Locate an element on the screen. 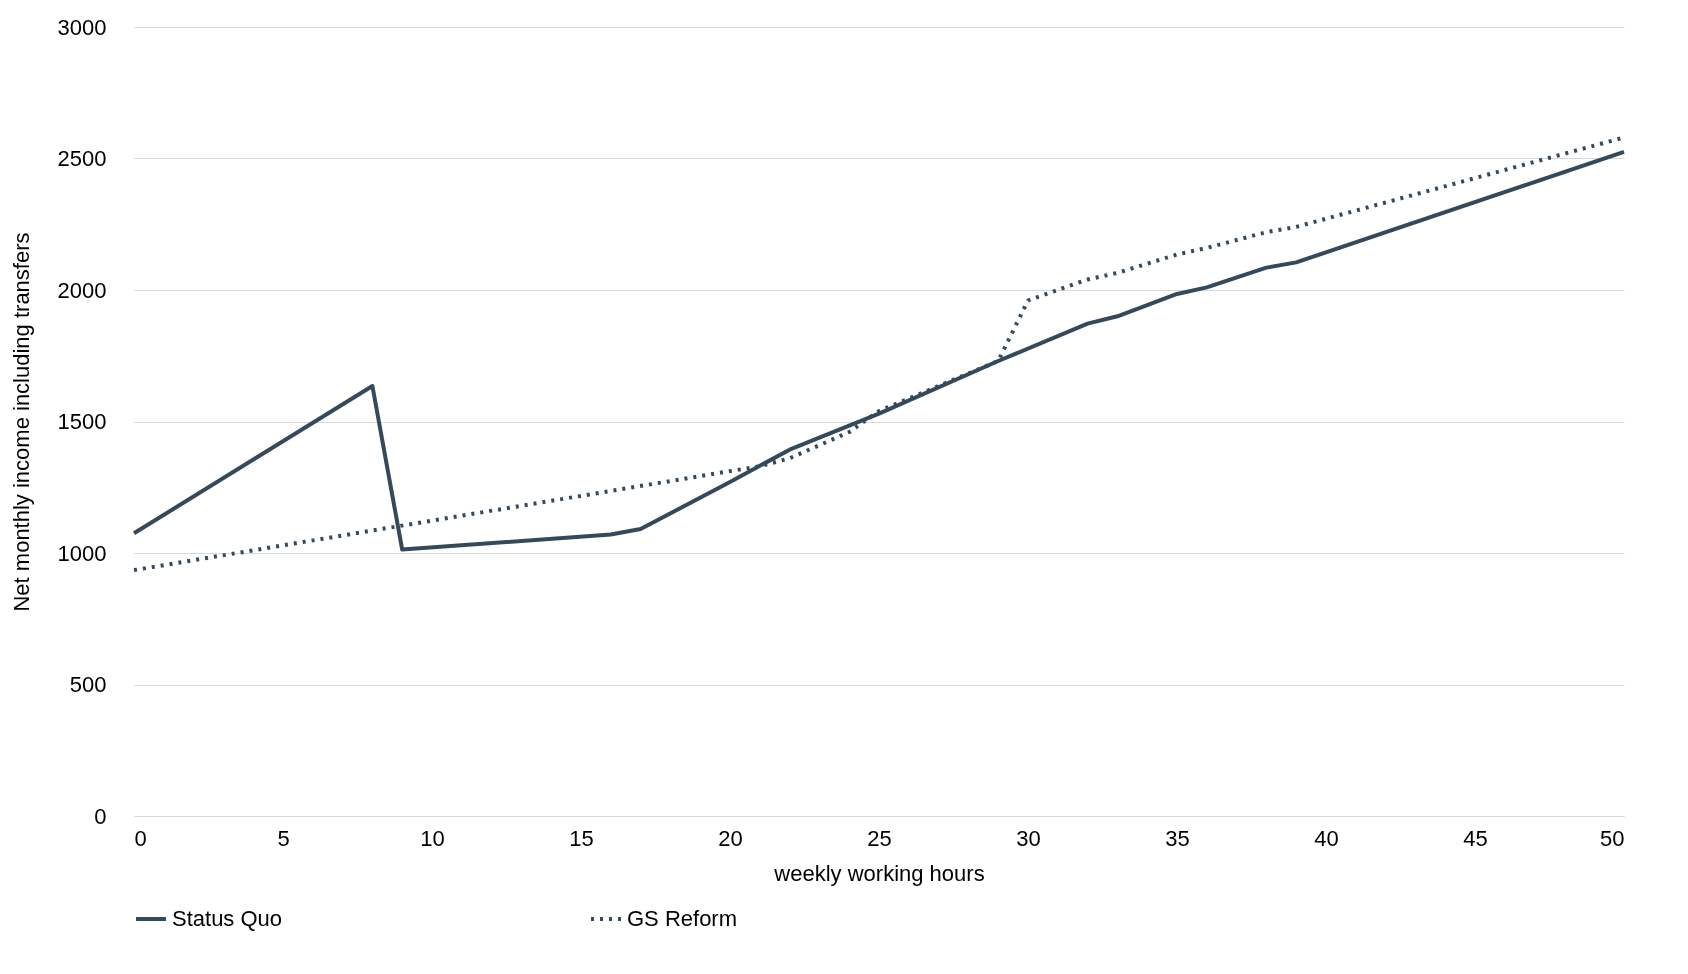  x-tick-label: 15 is located at coordinates (581, 838).